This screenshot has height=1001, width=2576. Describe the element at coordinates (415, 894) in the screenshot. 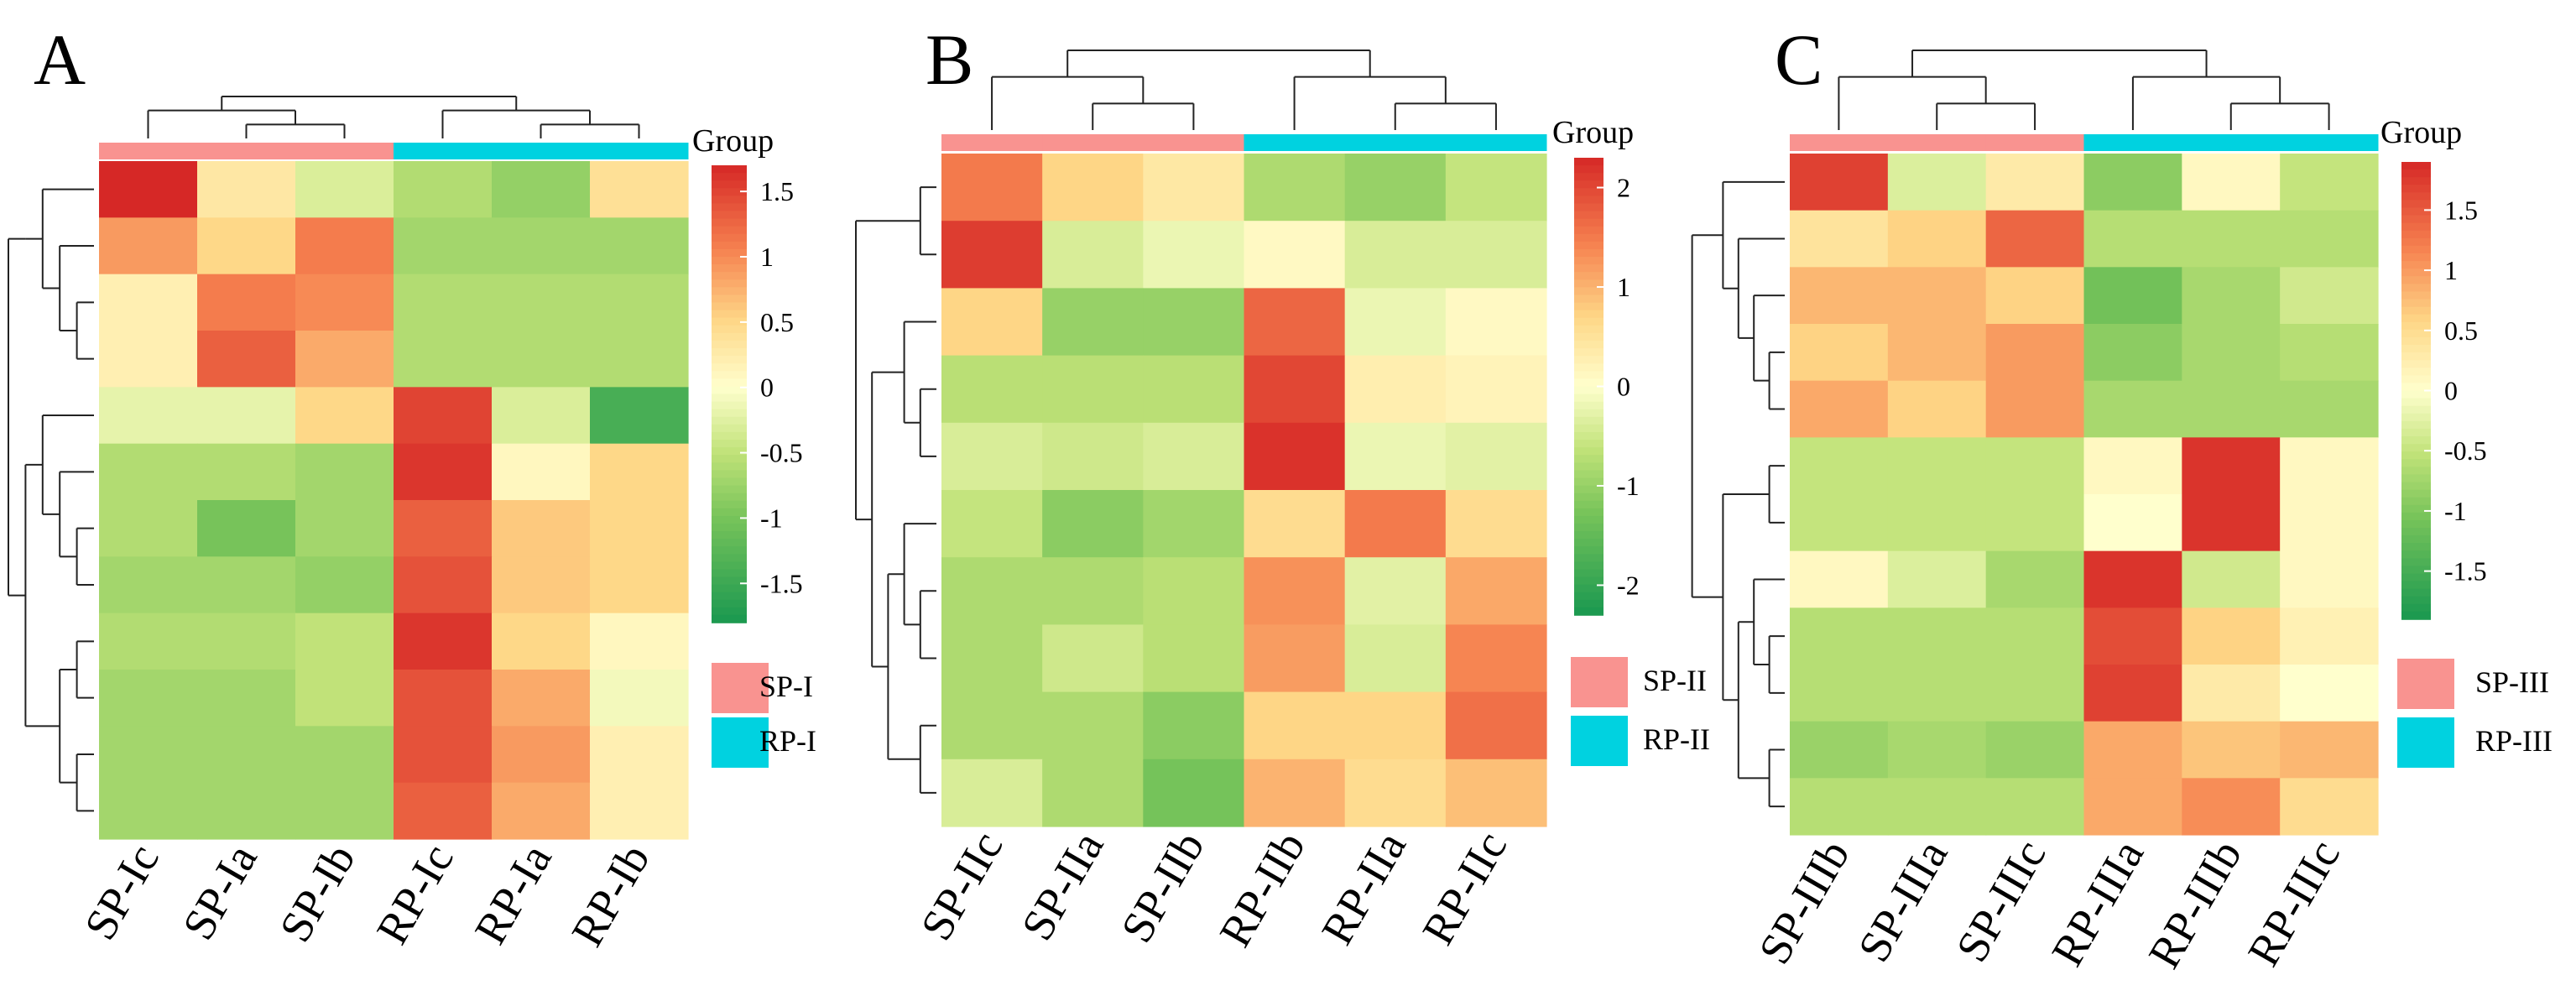

I see `column-label: RP-Ic` at that location.